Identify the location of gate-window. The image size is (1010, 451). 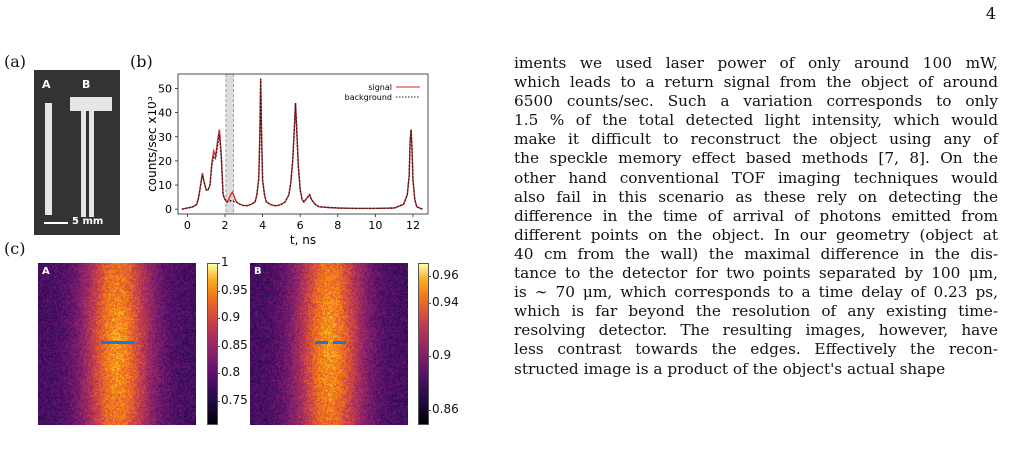
(229, 144).